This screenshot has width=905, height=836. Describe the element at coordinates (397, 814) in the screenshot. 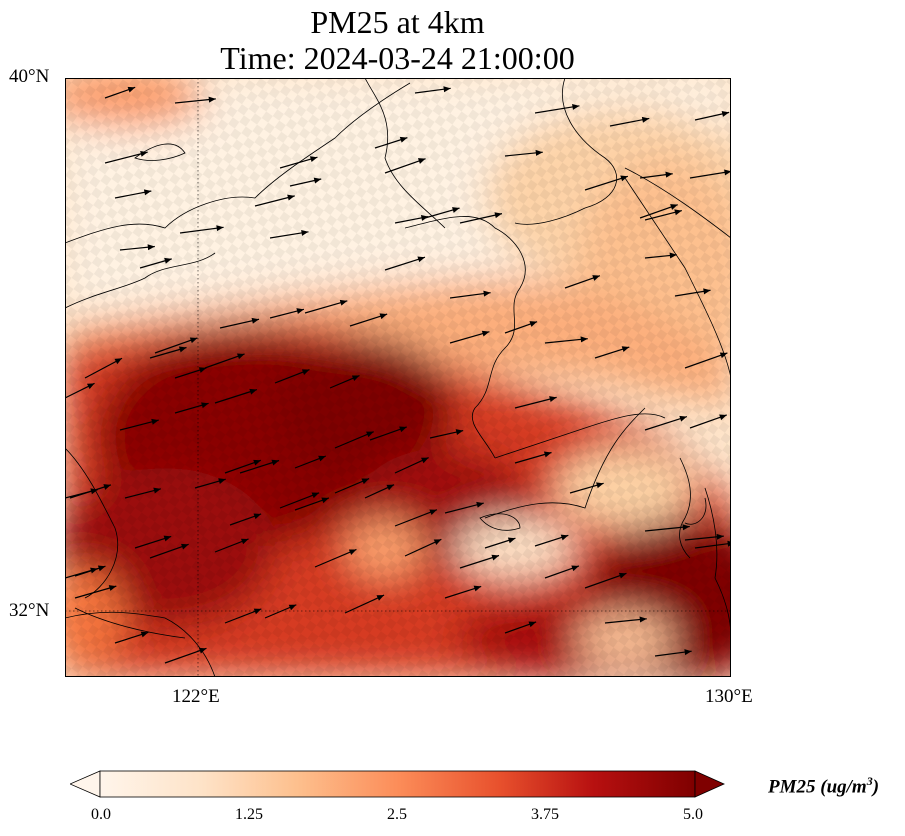

I see `colorbar-tick: 2.5` at that location.